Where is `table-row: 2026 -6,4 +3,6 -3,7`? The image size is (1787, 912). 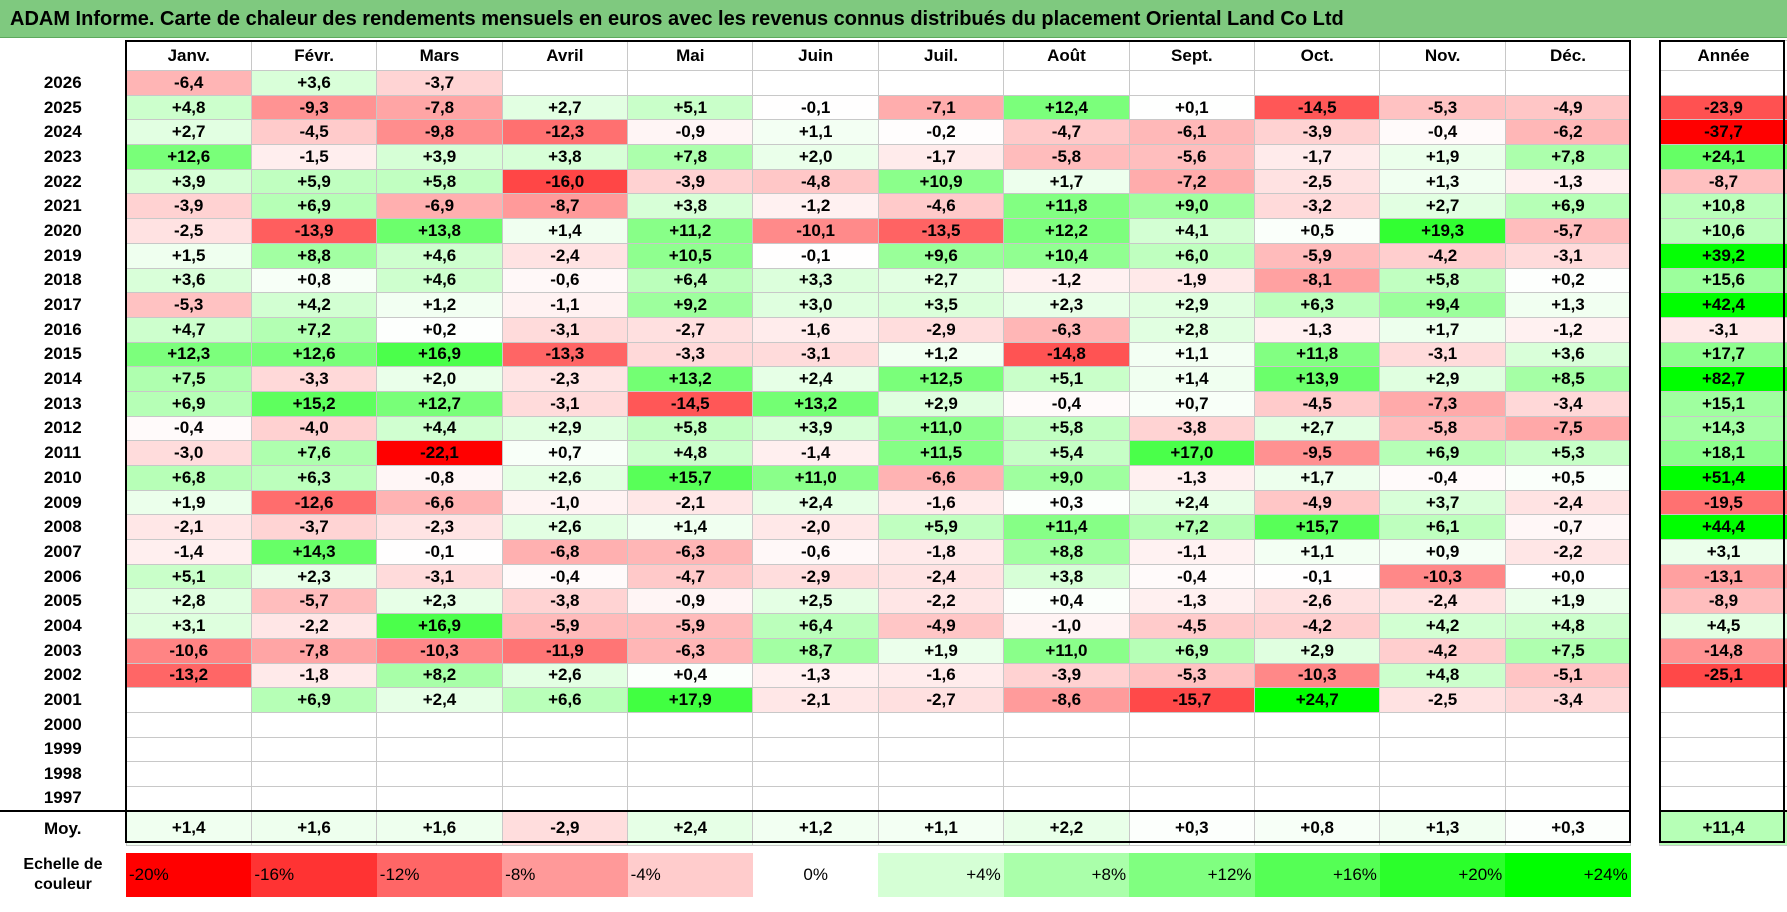
table-row: 2026 -6,4 +3,6 -3,7 is located at coordinates (816, 83).